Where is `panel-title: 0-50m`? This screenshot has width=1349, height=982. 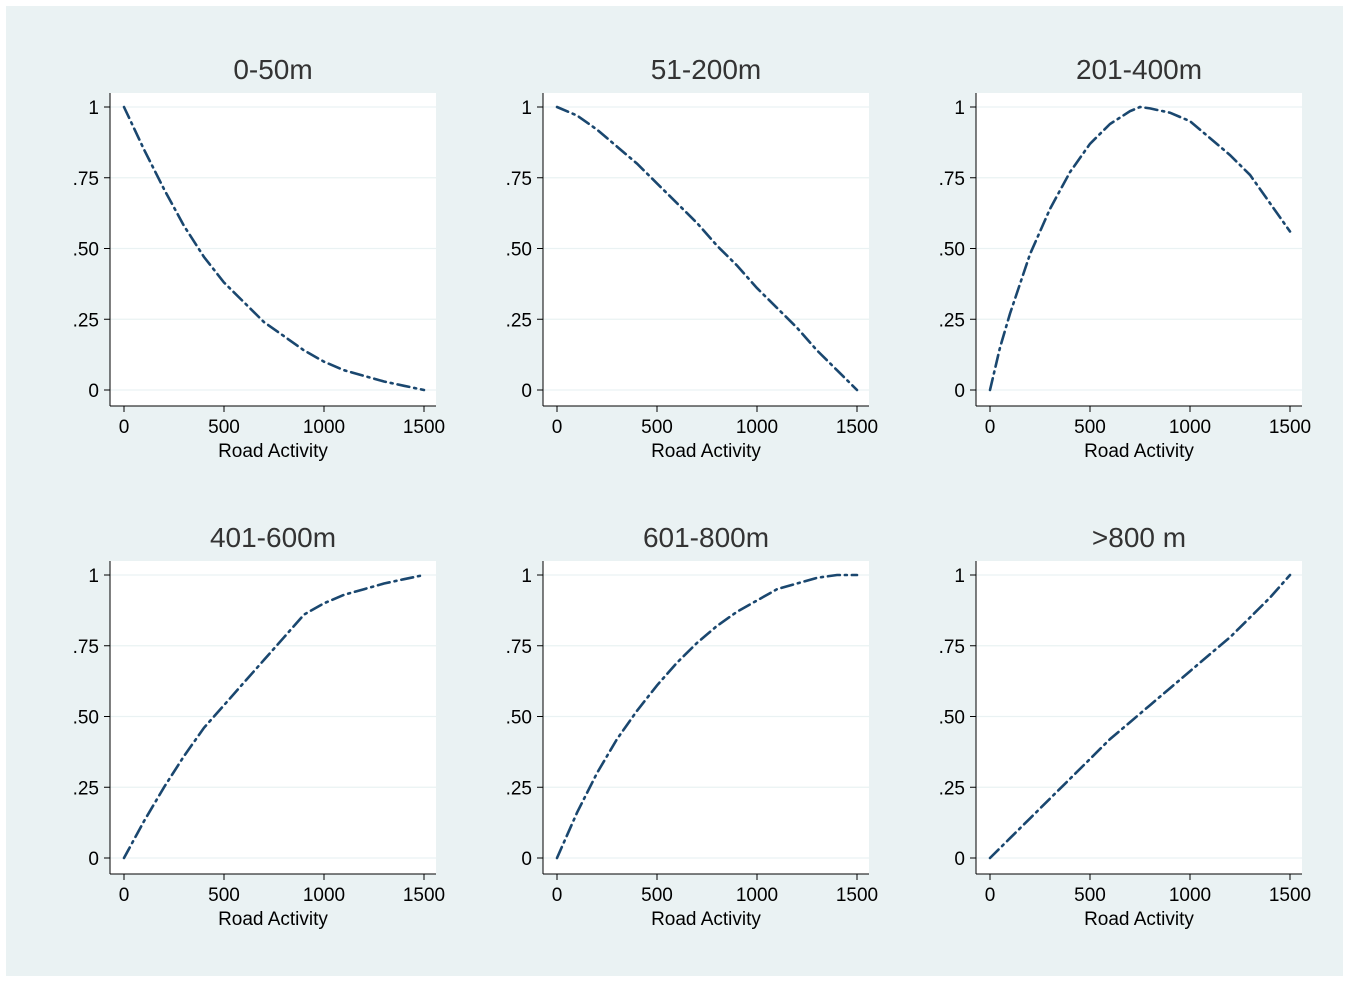
panel-title: 0-50m is located at coordinates (272, 69).